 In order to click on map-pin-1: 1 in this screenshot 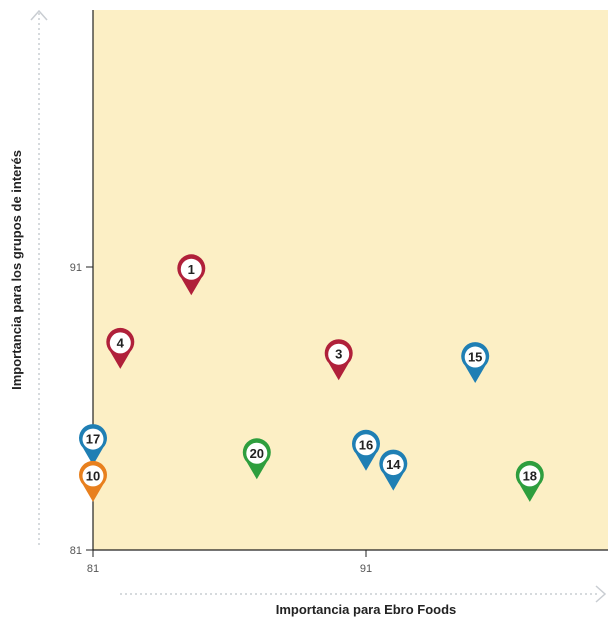, I will do `click(191, 275)`.